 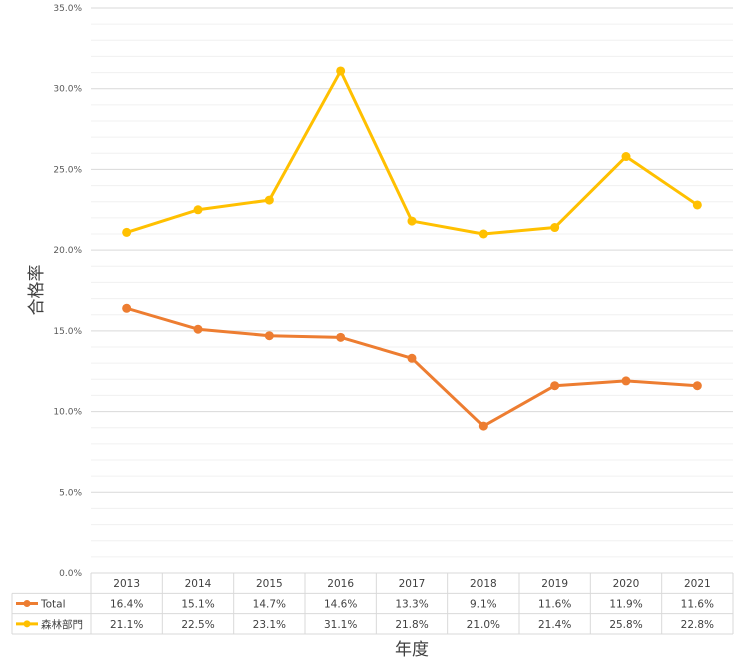 What do you see at coordinates (198, 584) in the screenshot?
I see `x-category-label: 2014` at bounding box center [198, 584].